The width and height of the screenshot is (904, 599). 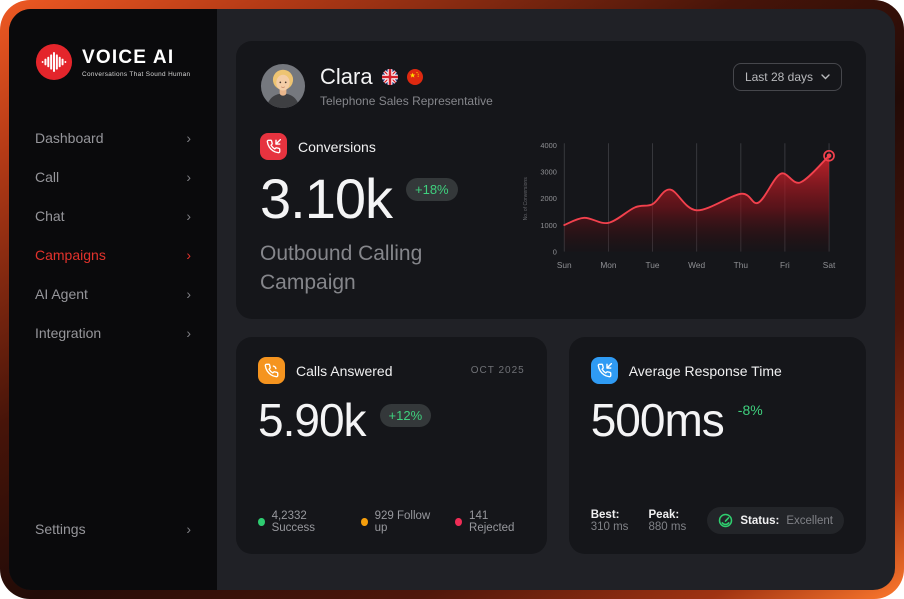 What do you see at coordinates (548, 145) in the screenshot?
I see `svg-text: 4000` at bounding box center [548, 145].